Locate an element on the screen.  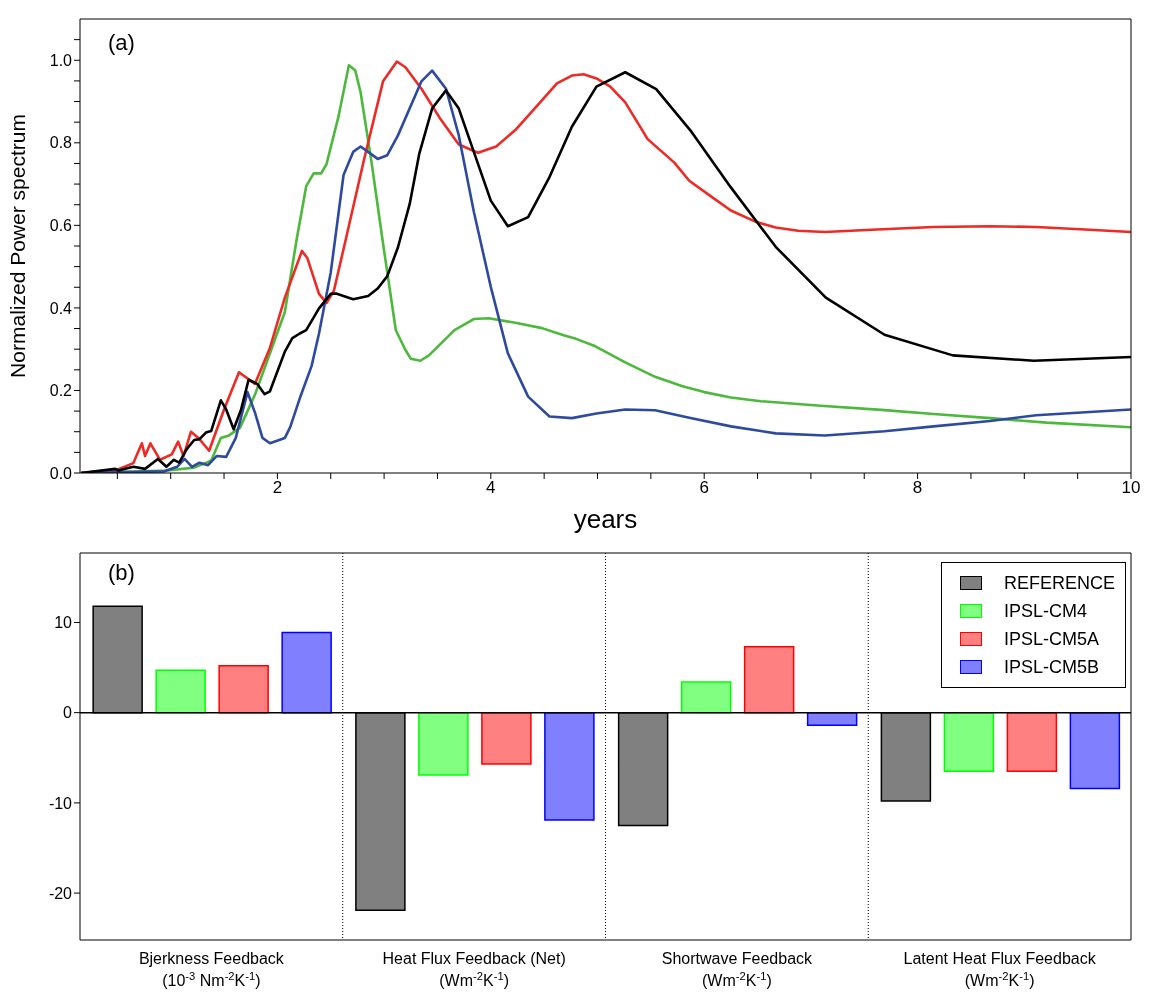
x-tick-label: Latent Heat Flux Feedback (Wm$^{-2}$K$^{-1}$) is located at coordinates (1000, 969).